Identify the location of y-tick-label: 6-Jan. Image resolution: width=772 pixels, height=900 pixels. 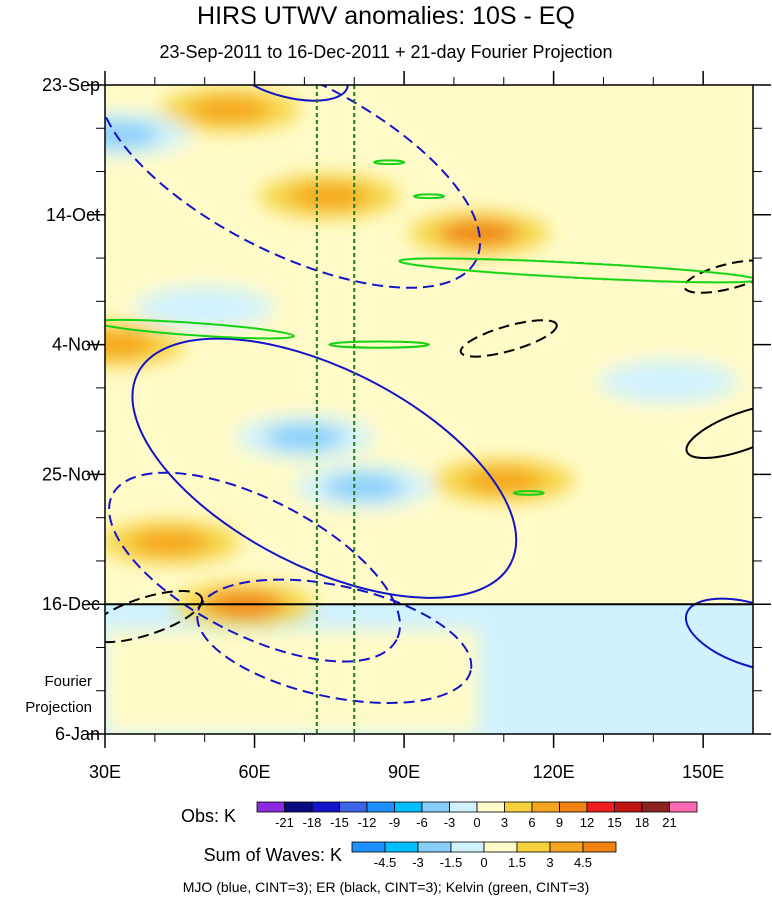
(77, 734).